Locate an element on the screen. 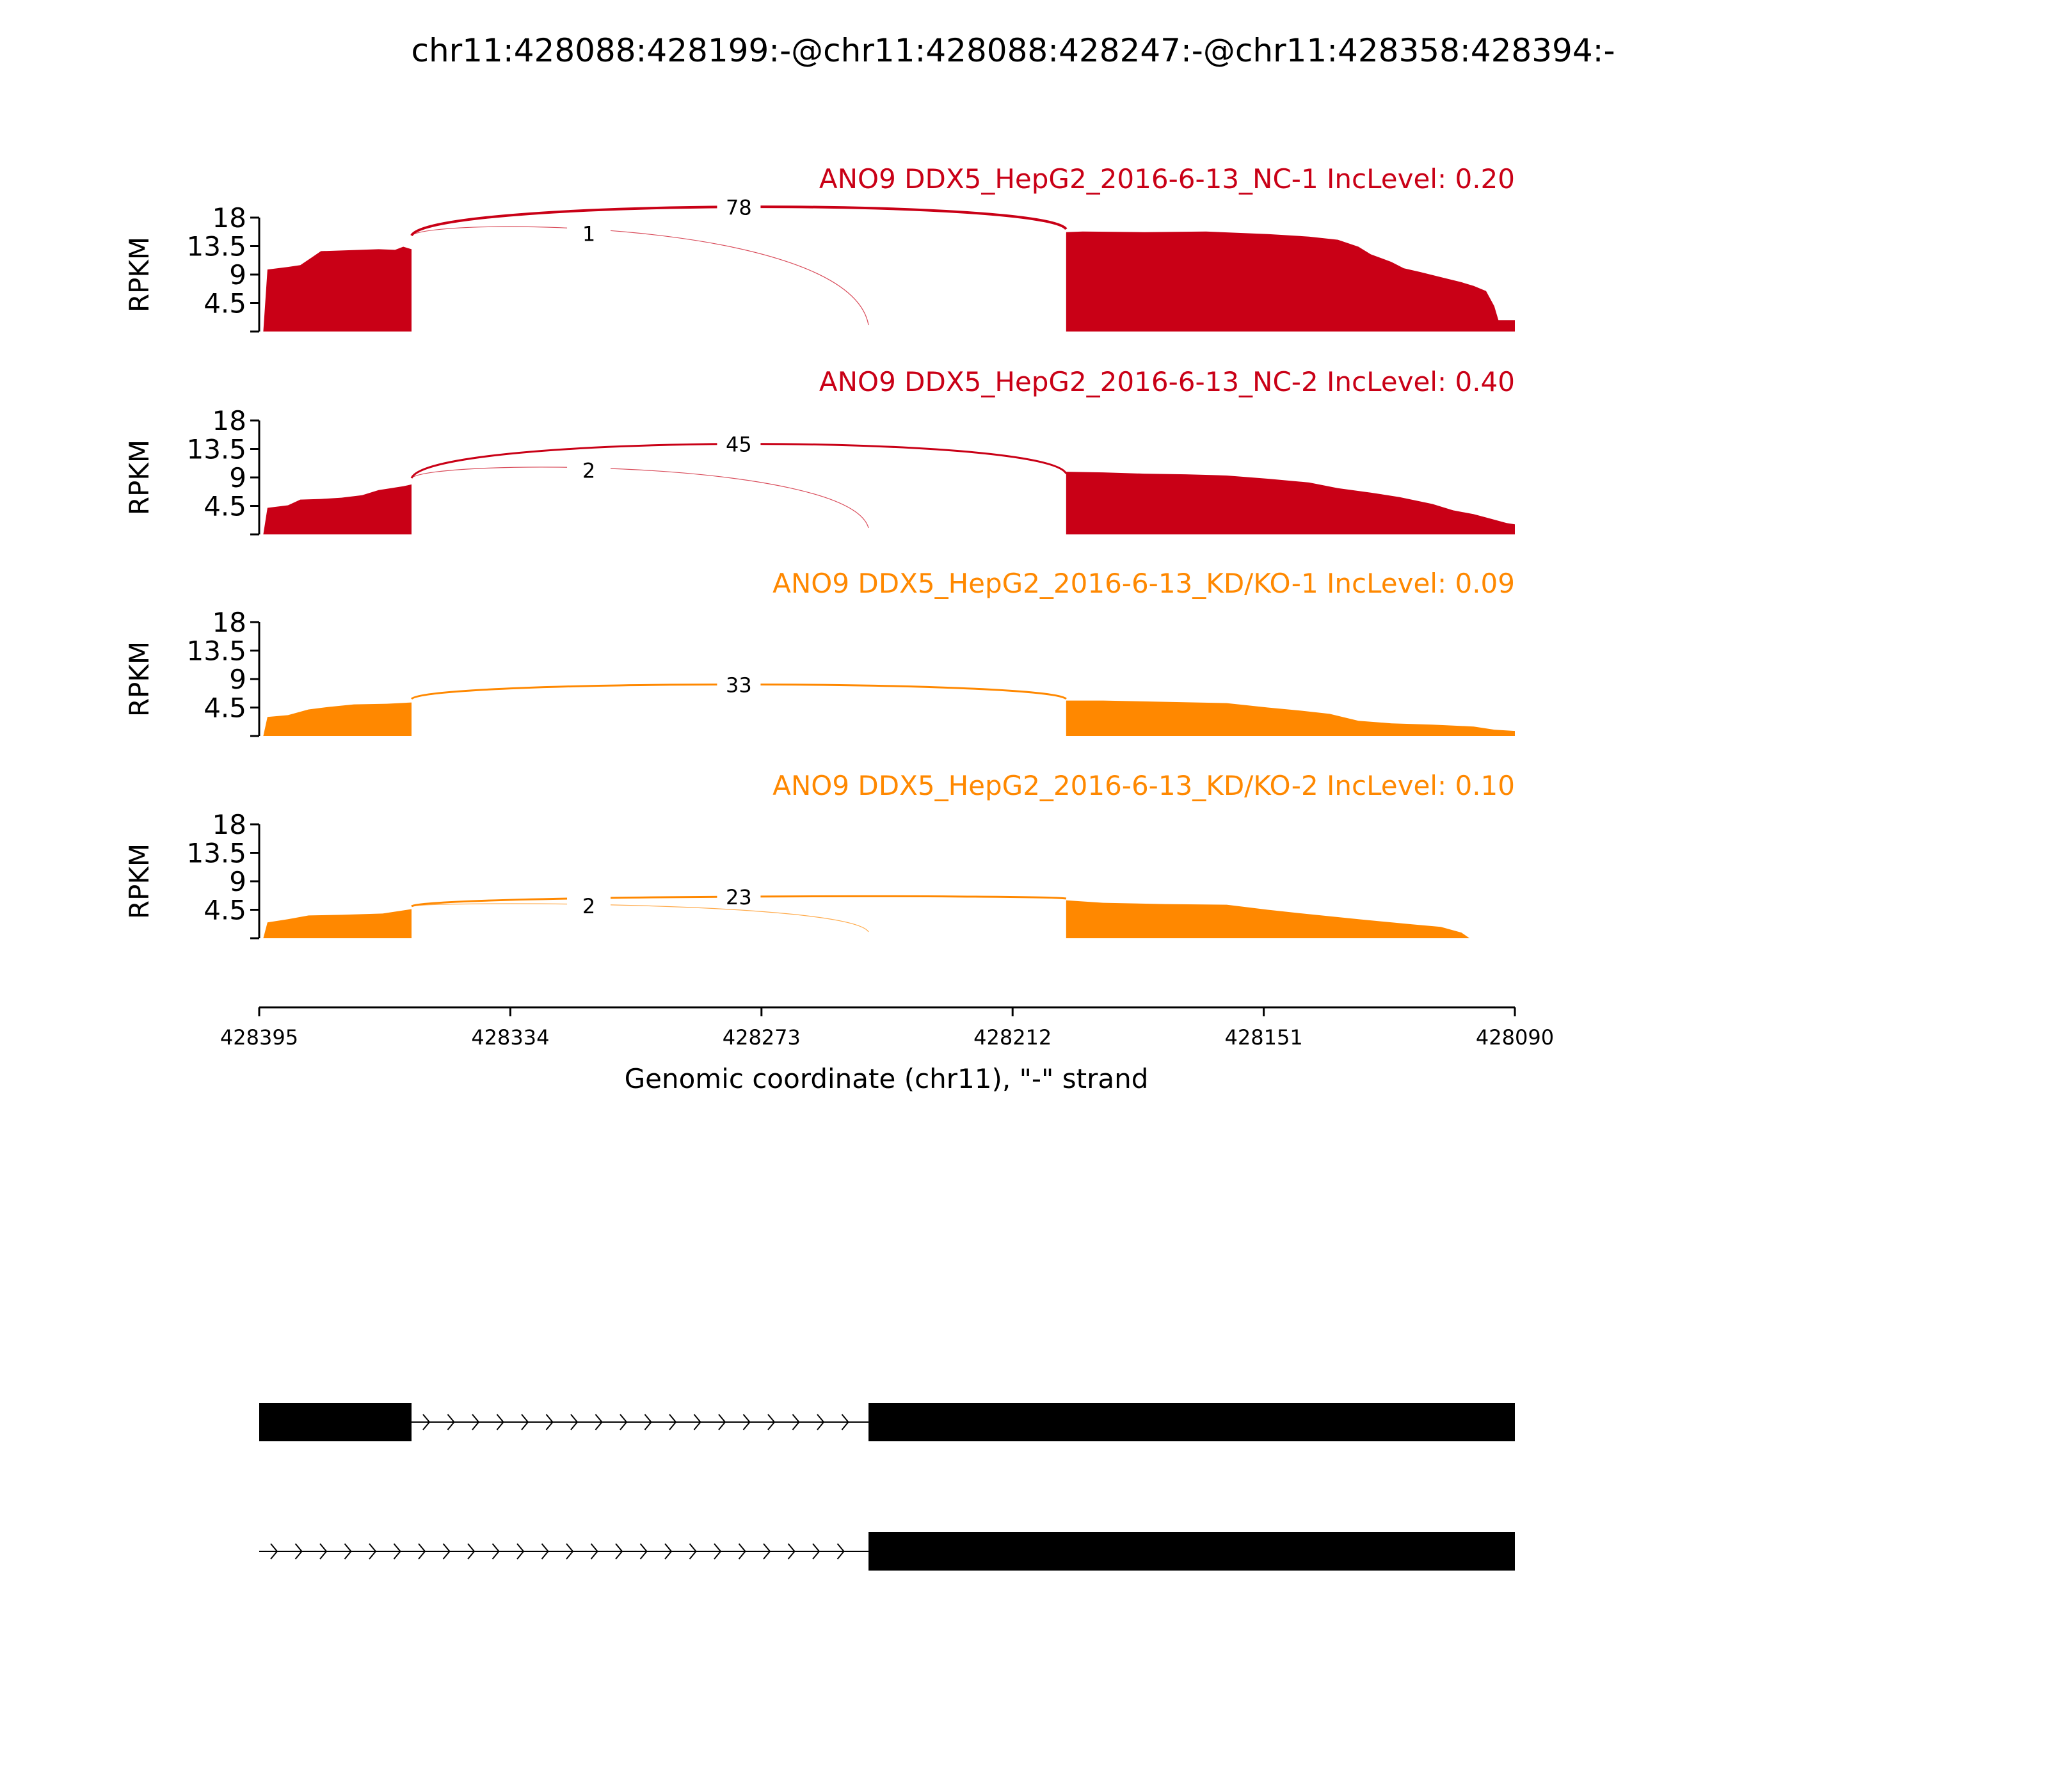 The height and width of the screenshot is (1792, 2048). junction-count: 45 is located at coordinates (739, 445).